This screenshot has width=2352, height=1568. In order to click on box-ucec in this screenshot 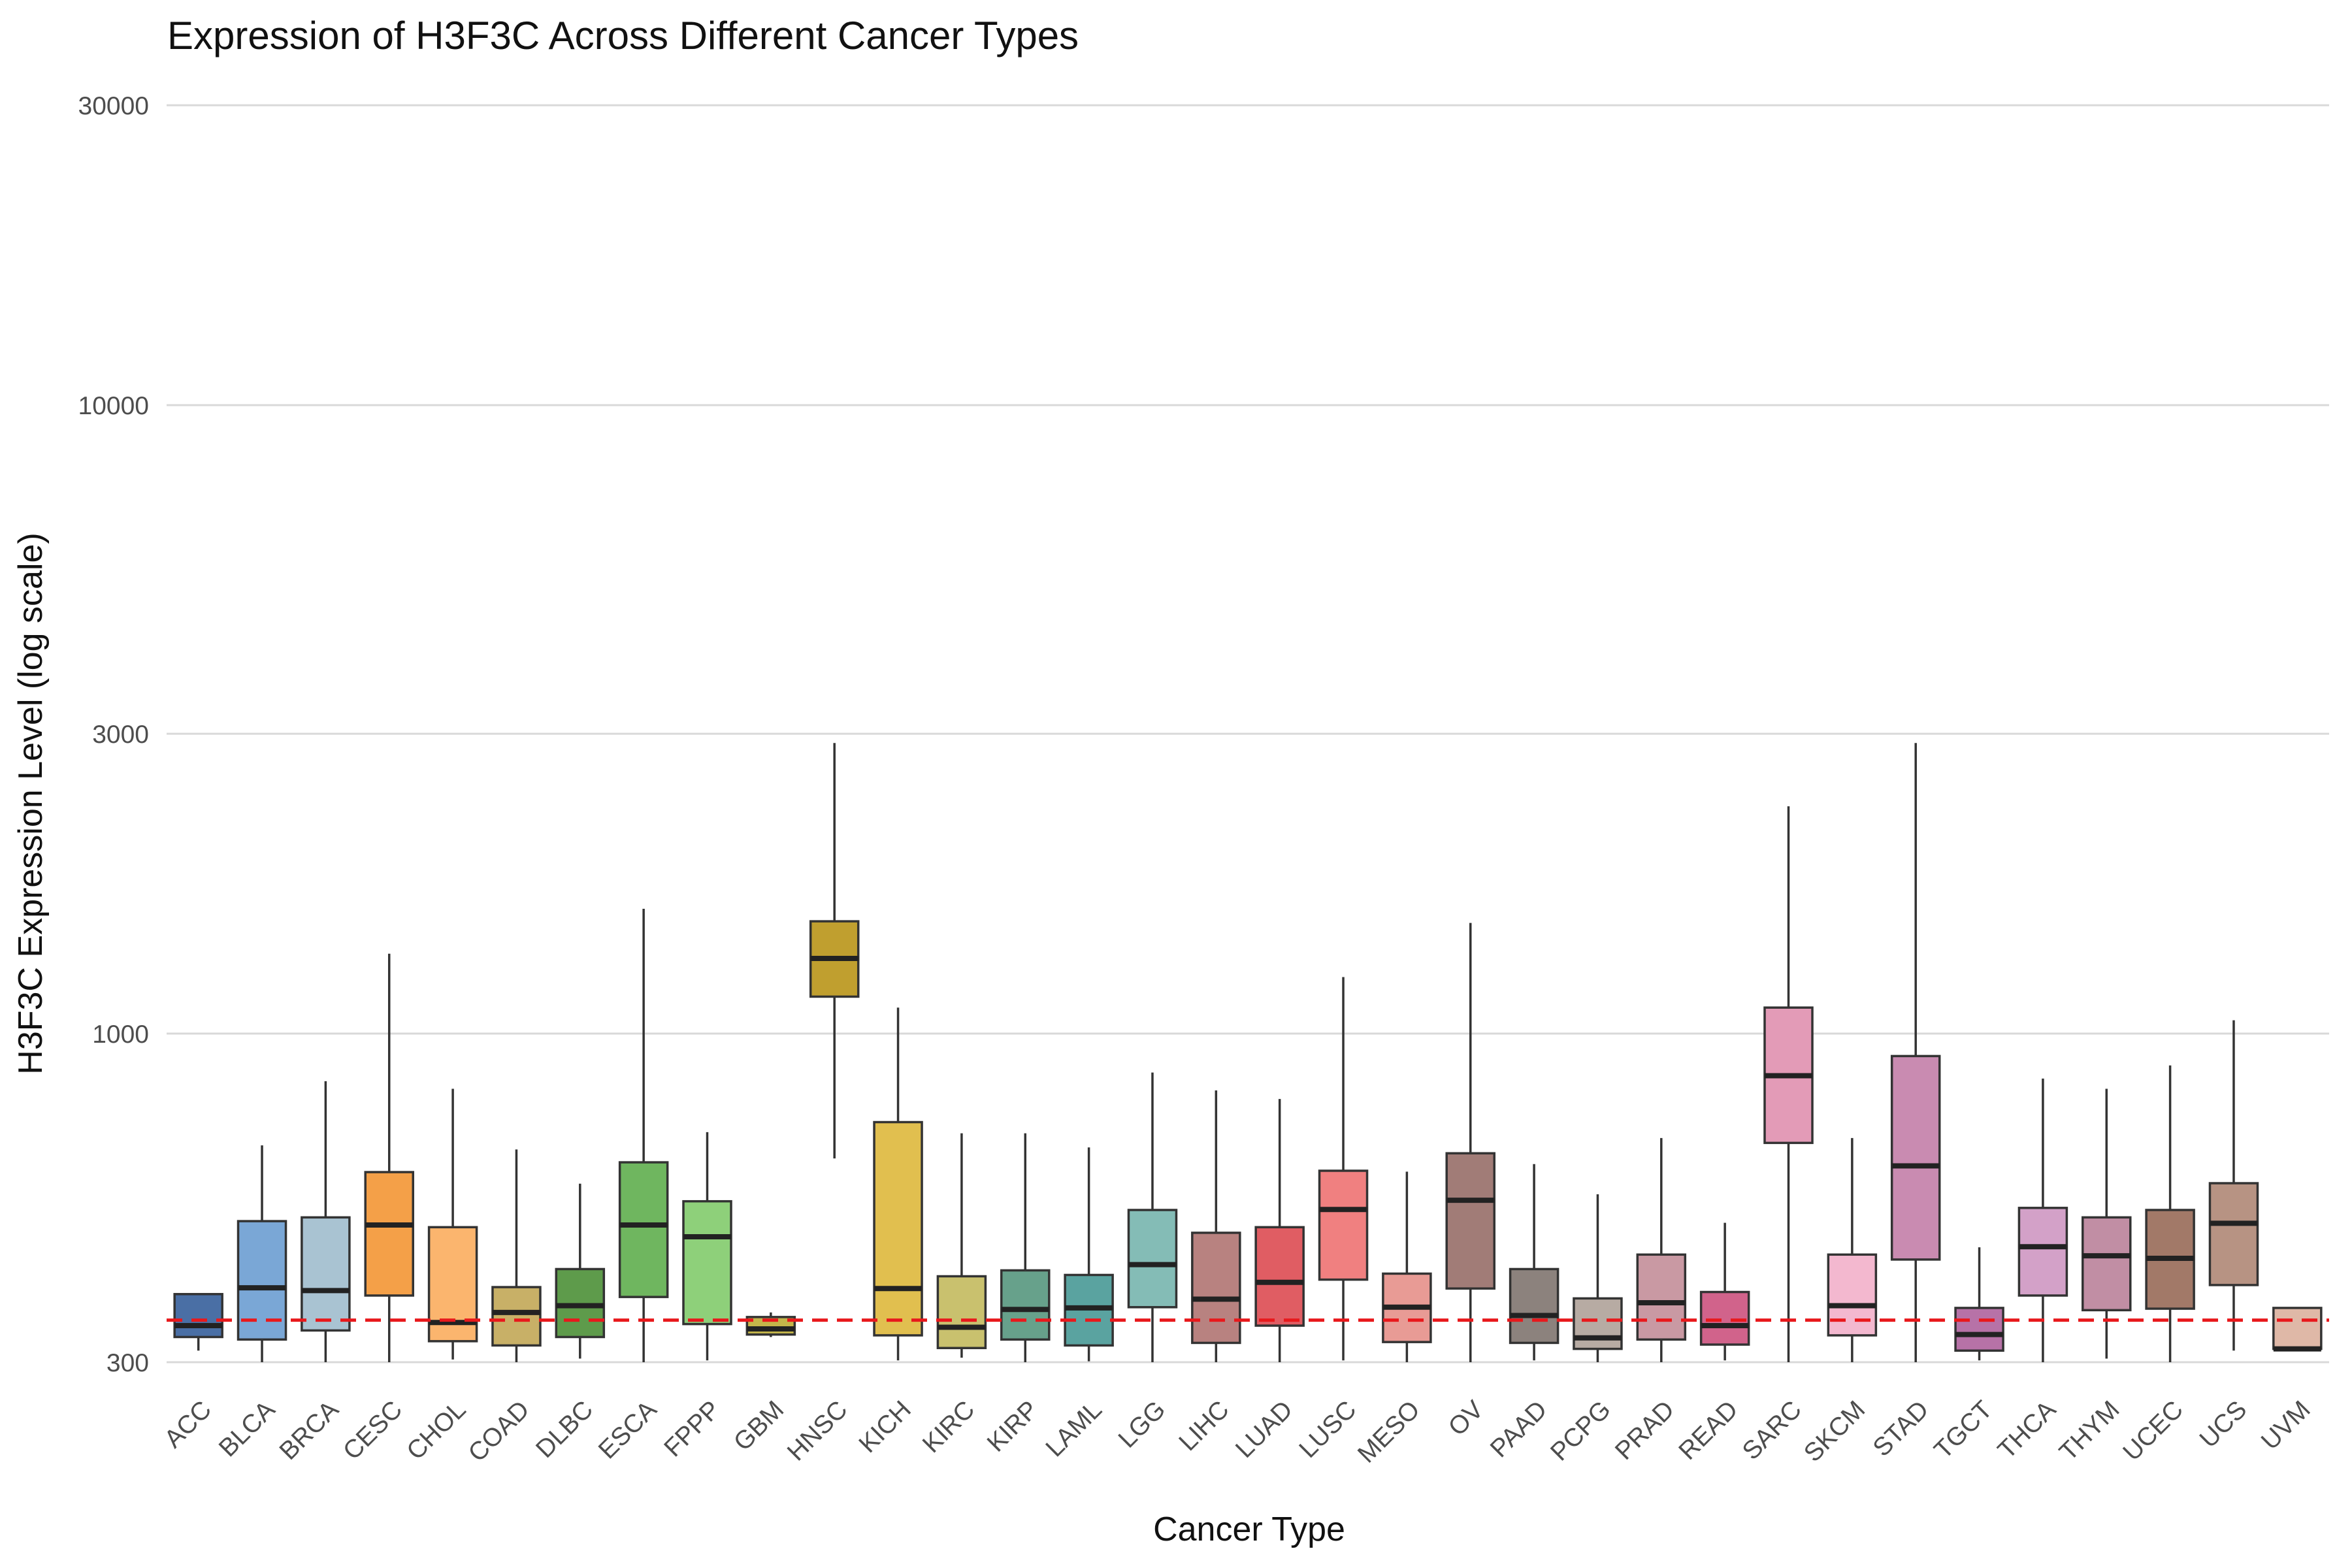, I will do `click(2170, 1213)`.